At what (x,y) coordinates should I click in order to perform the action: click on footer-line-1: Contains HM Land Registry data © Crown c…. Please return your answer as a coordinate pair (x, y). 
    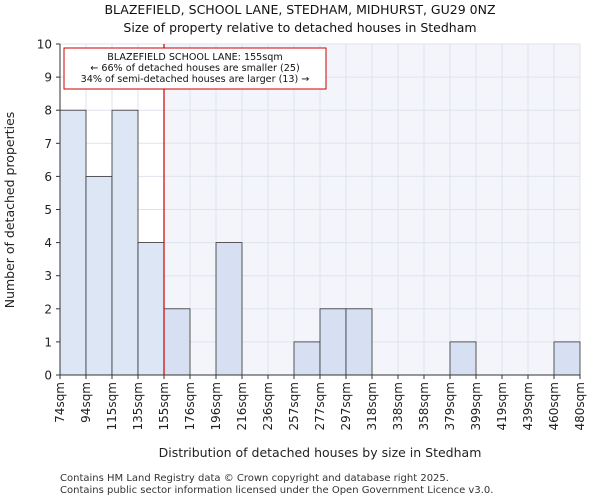
    Looking at the image, I should click on (254, 478).